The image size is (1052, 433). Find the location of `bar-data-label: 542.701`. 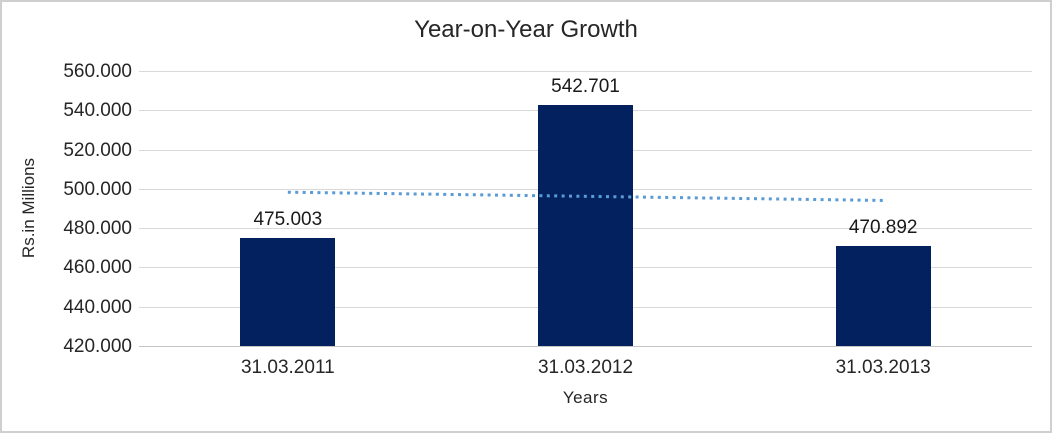

bar-data-label: 542.701 is located at coordinates (585, 86).